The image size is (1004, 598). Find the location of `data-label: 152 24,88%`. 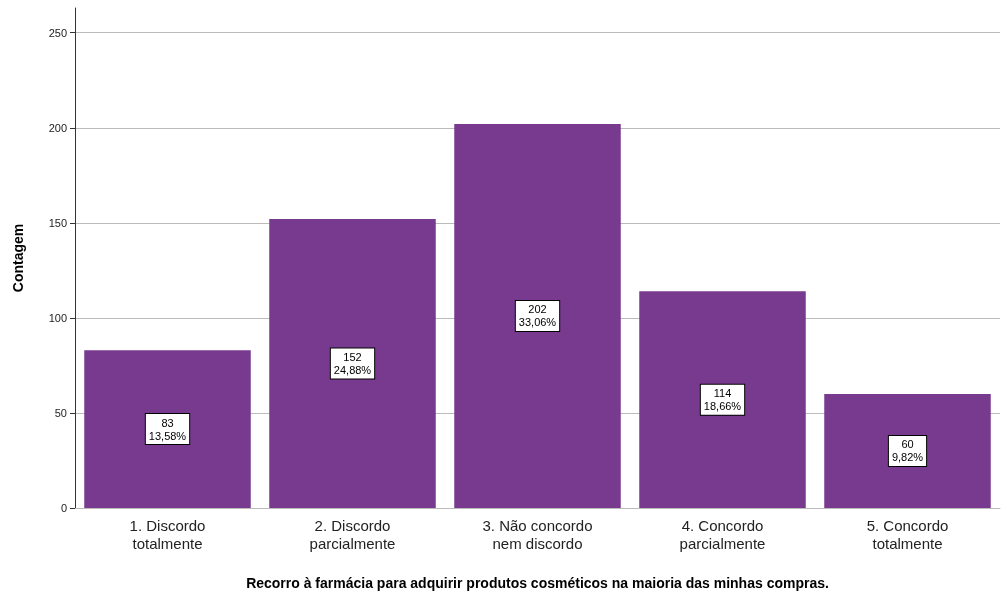

data-label: 152 24,88% is located at coordinates (352, 364).